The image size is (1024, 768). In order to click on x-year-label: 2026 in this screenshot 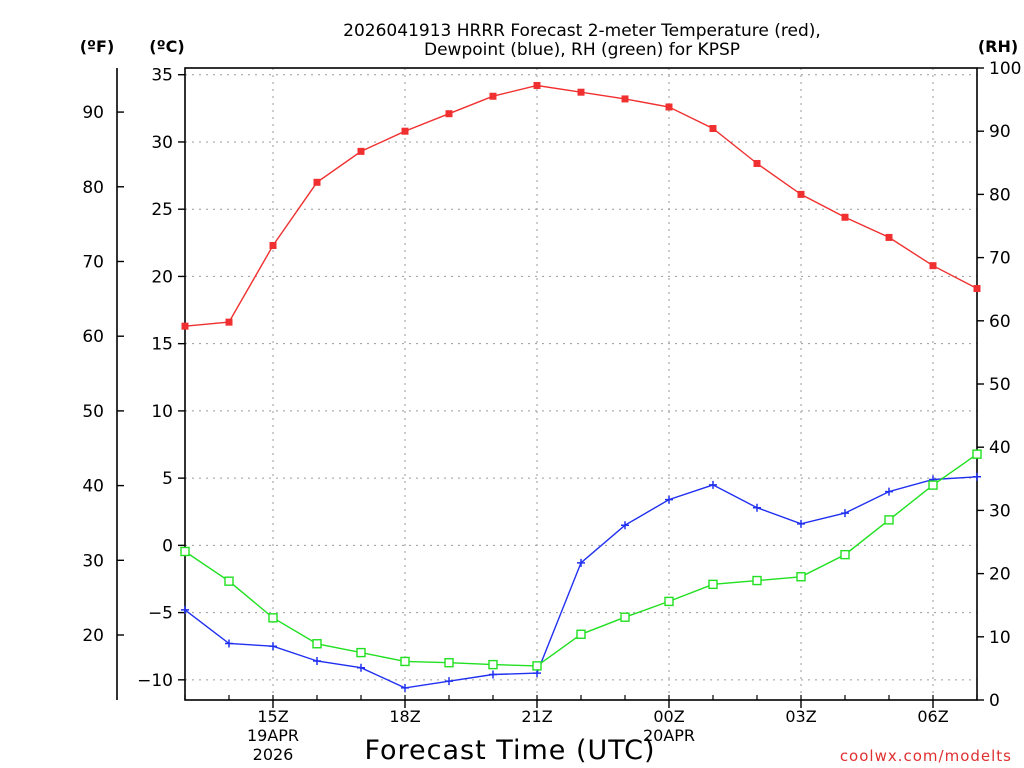, I will do `click(273, 754)`.